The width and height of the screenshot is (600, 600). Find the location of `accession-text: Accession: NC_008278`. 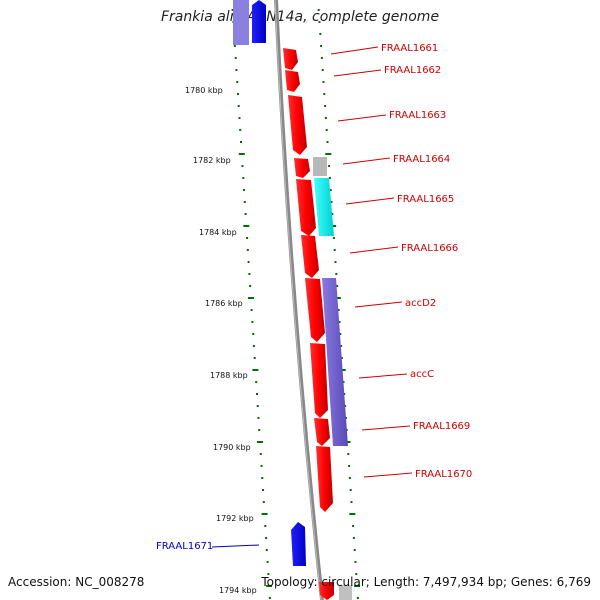

accession-text: Accession: NC_008278 is located at coordinates (76, 582).